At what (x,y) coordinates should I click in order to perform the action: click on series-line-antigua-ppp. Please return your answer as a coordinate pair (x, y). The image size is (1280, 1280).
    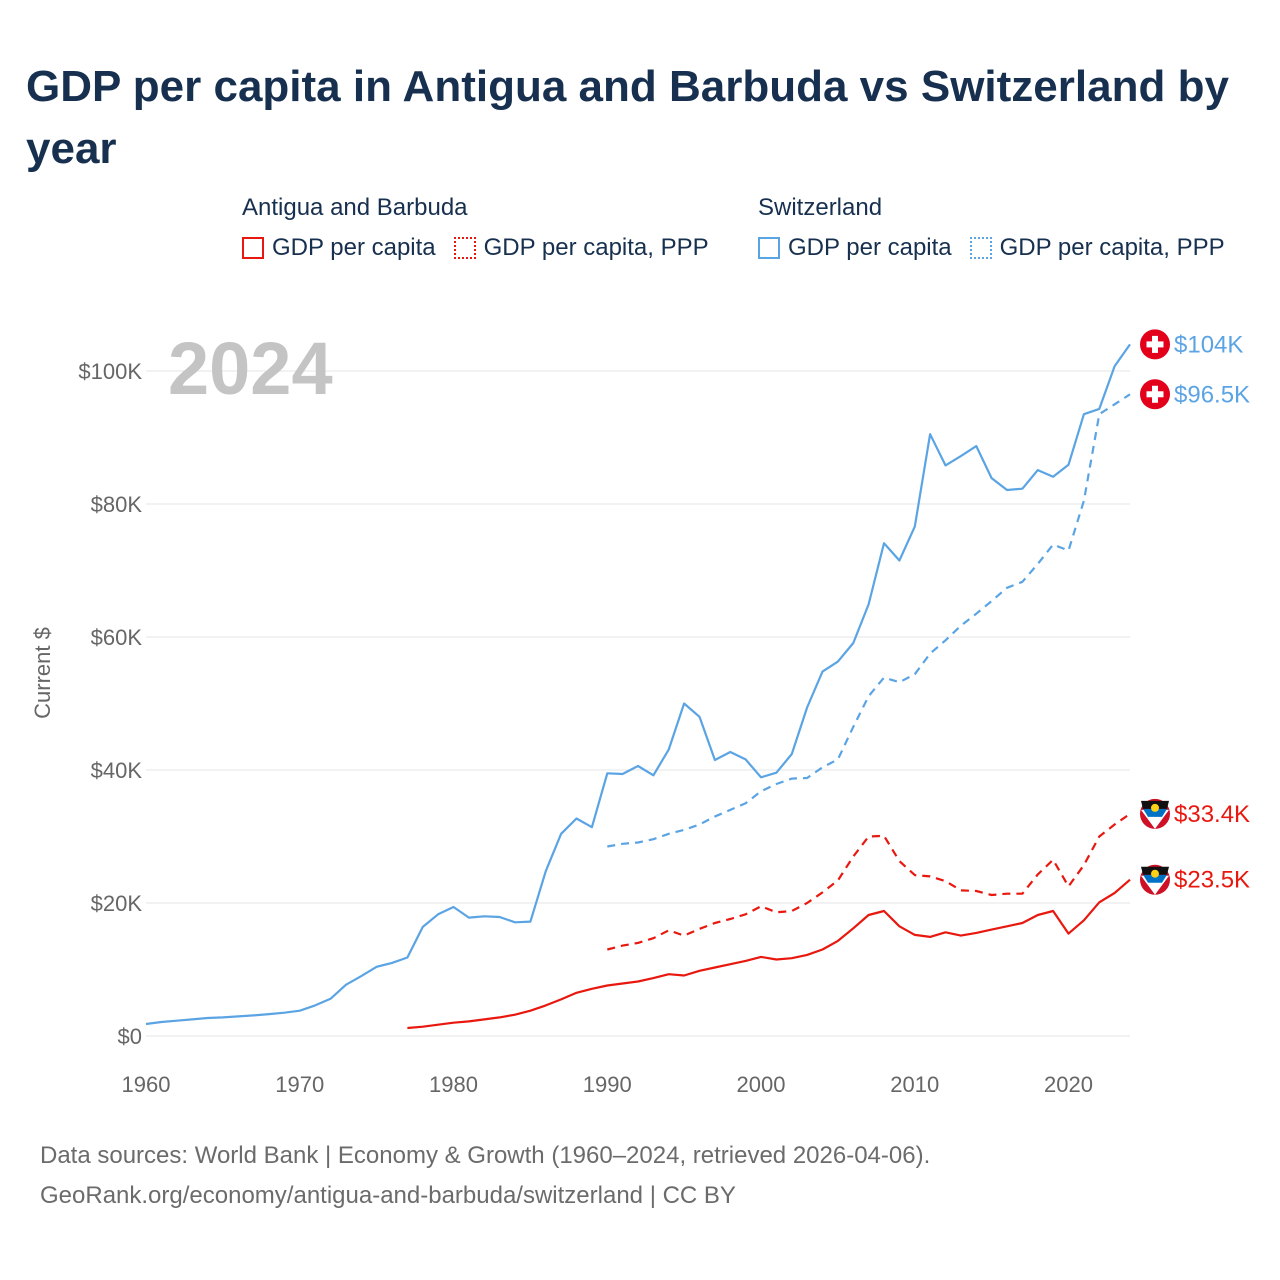
    Looking at the image, I should click on (869, 881).